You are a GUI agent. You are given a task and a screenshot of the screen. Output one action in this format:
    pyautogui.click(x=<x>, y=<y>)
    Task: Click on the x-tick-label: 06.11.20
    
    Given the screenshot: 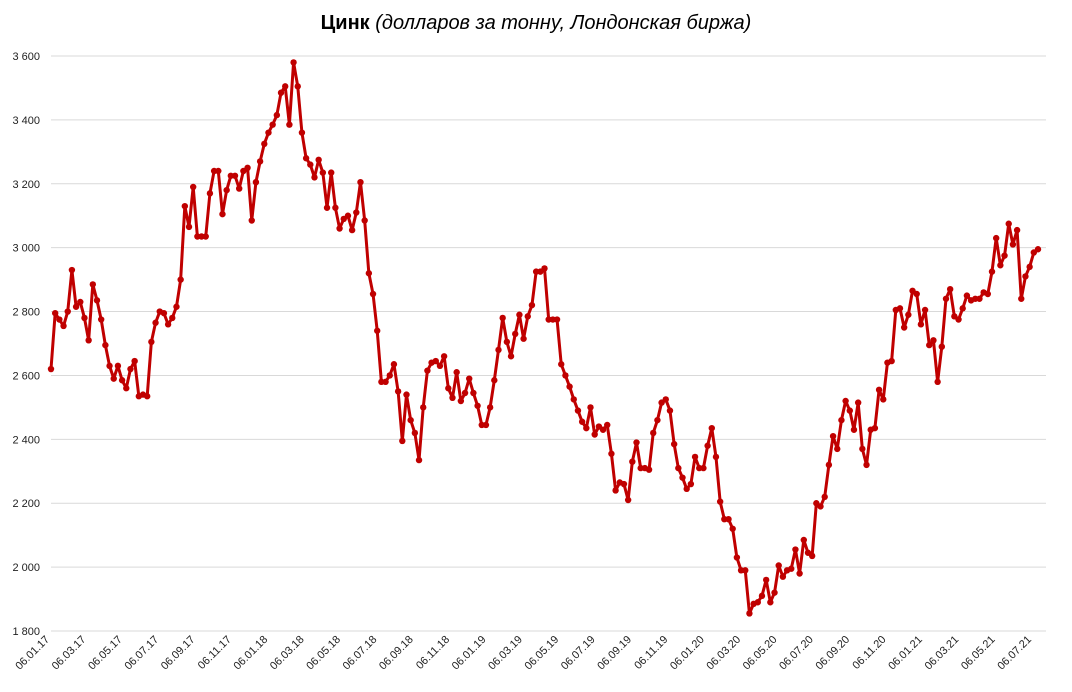 What is the action you would take?
    pyautogui.click(x=869, y=653)
    